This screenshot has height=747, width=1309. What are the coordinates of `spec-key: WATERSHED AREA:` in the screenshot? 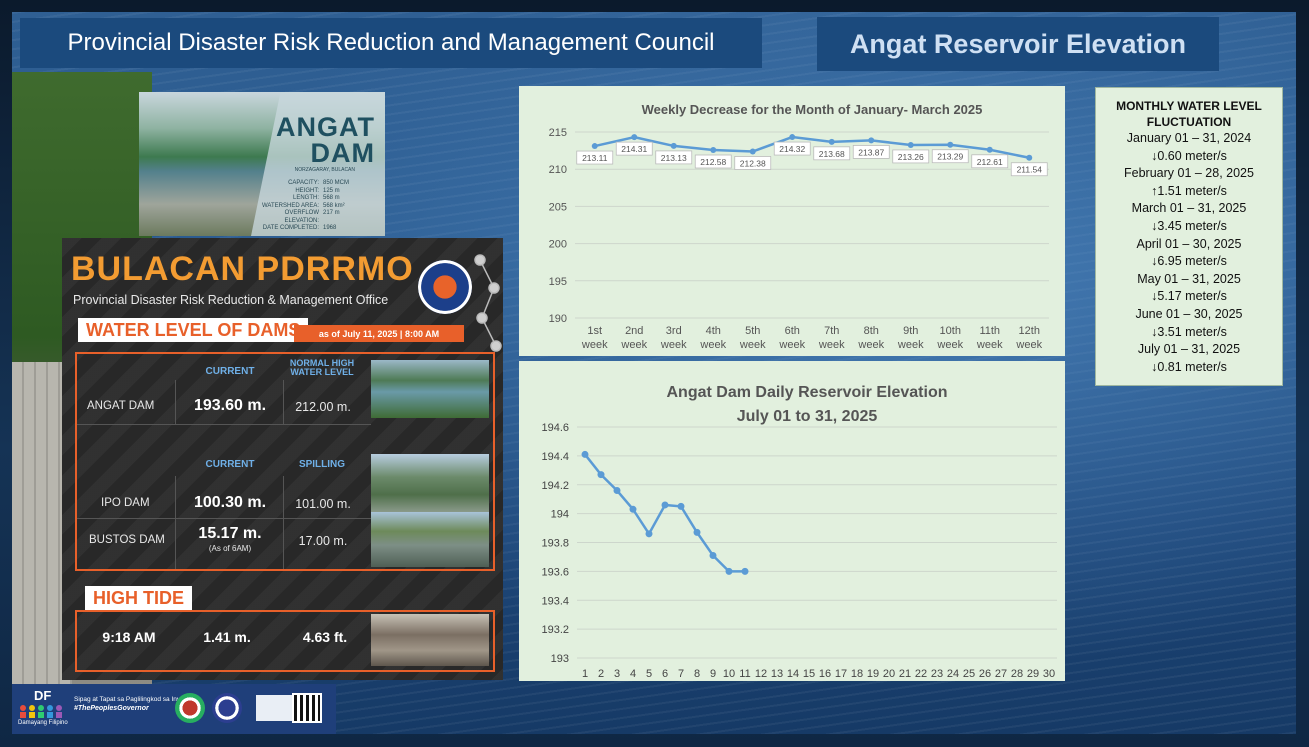 It's located at (290, 205).